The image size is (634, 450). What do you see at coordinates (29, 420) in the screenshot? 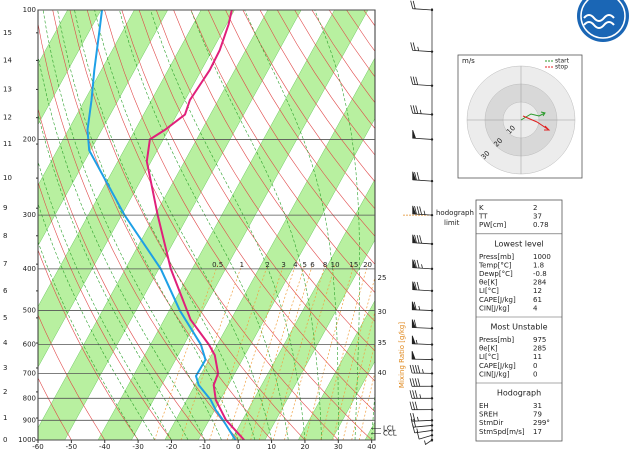
I see `y-tick-label: 900` at bounding box center [29, 420].